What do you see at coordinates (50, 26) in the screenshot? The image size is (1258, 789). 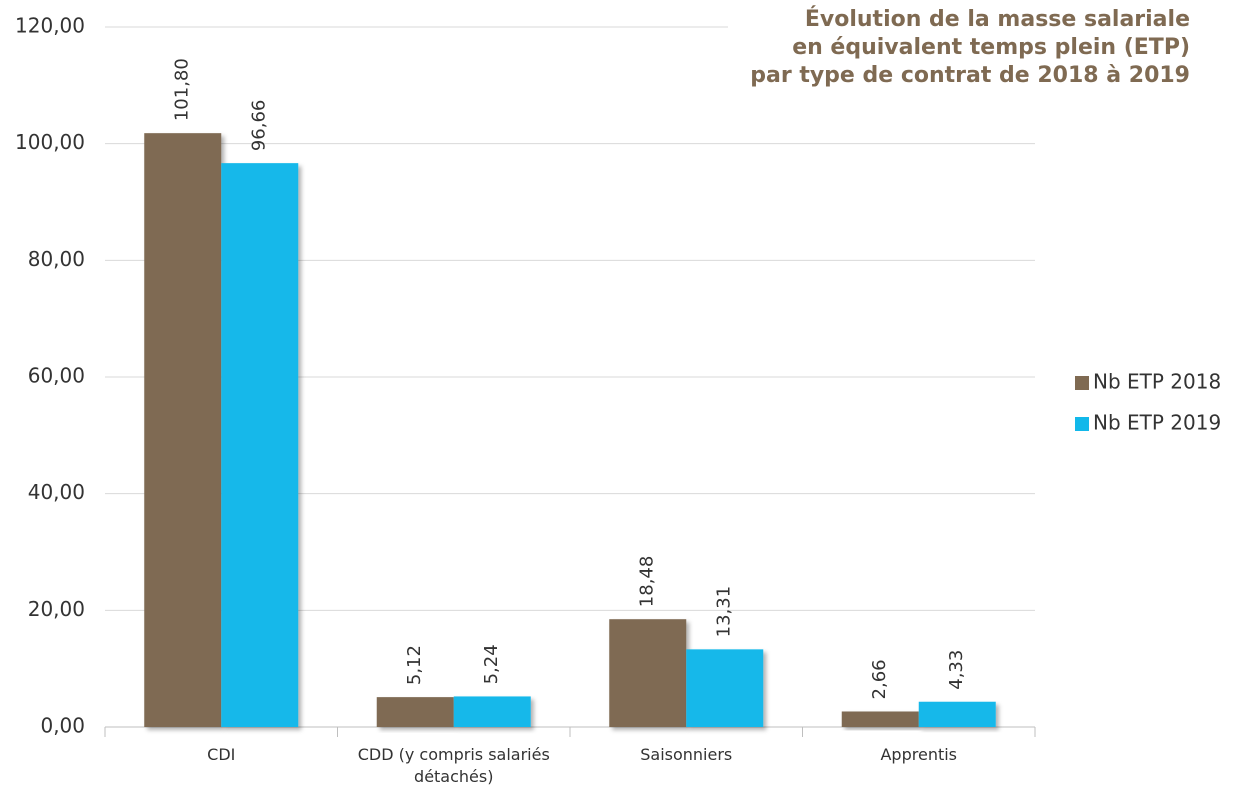 I see `y-tick-label: 120,00` at bounding box center [50, 26].